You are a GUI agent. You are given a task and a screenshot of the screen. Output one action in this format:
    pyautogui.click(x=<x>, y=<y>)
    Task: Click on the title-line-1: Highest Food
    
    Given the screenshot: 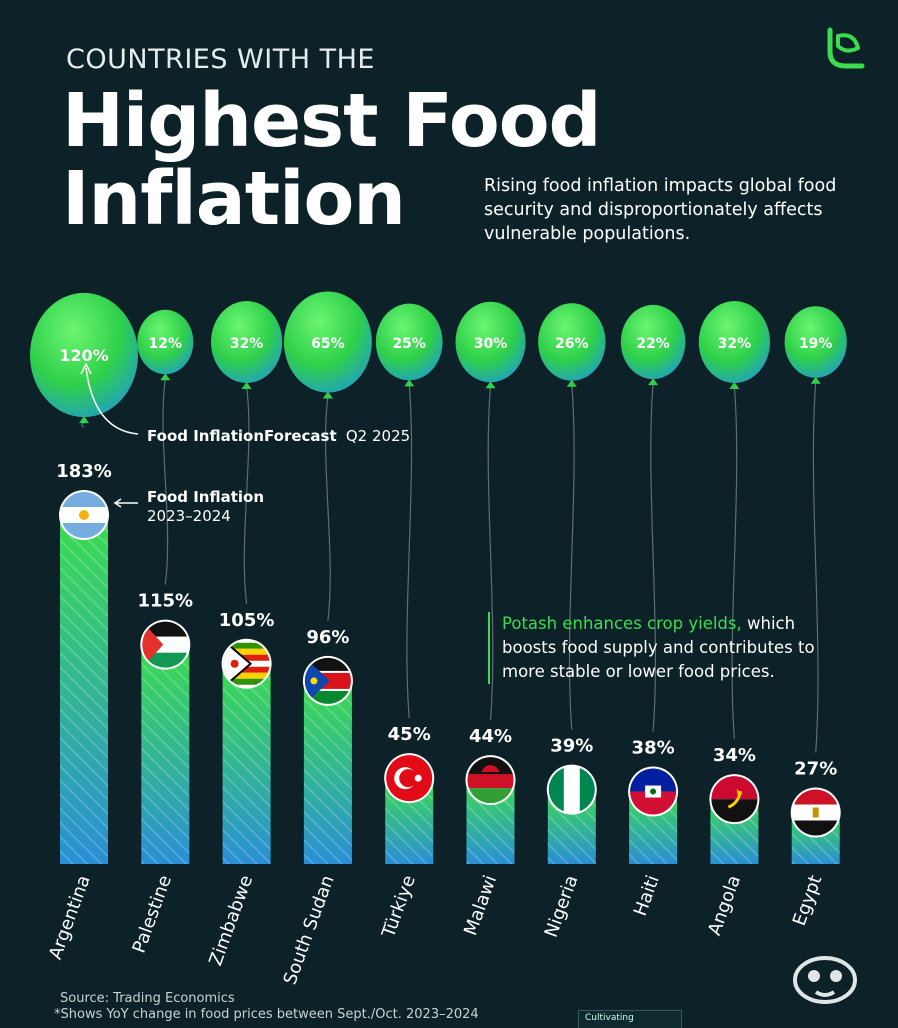 What is the action you would take?
    pyautogui.click(x=332, y=121)
    